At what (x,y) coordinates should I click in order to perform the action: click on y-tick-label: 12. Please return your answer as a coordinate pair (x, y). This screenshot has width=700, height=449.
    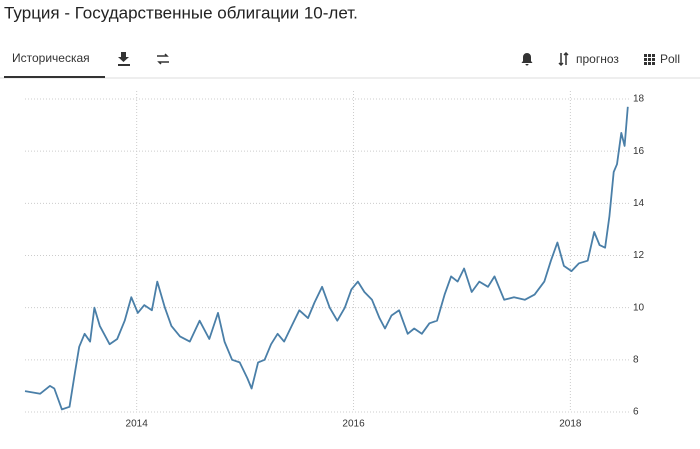
    Looking at the image, I should click on (639, 255).